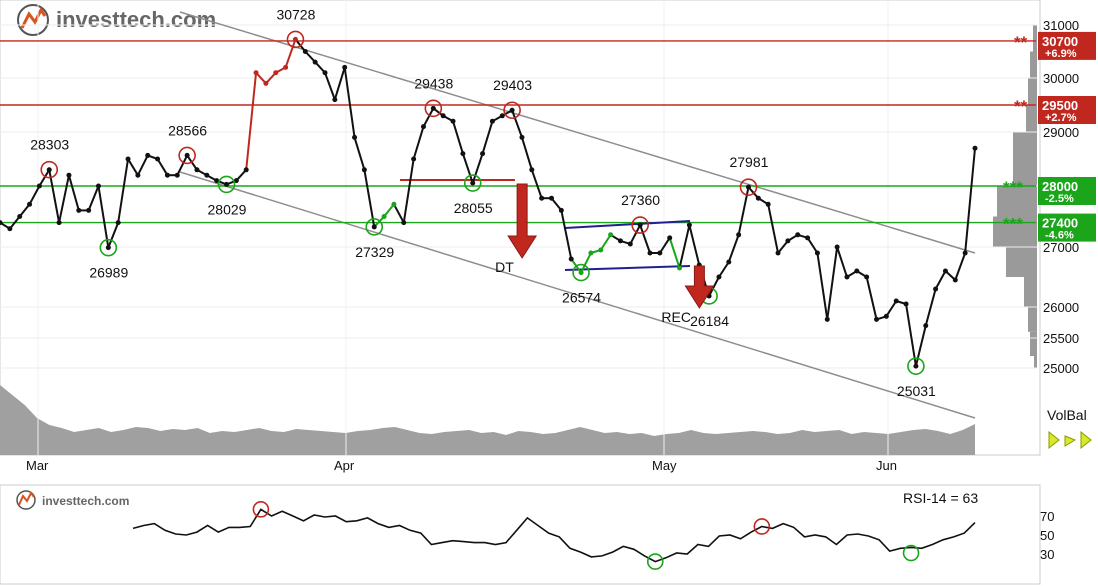 The image size is (1098, 586). Describe the element at coordinates (504, 267) in the screenshot. I see `signal-label: DT` at that location.